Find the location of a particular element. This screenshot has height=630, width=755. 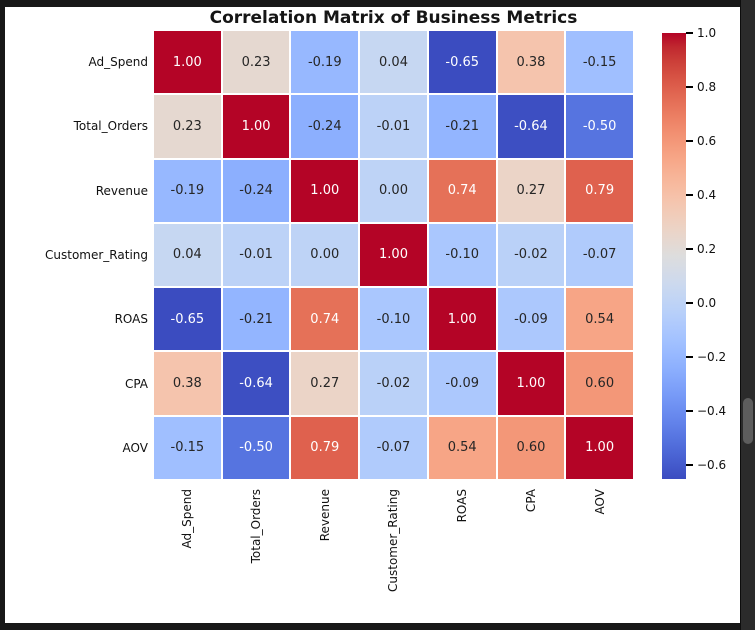

colorbar-tick: 0.0 is located at coordinates (701, 303).